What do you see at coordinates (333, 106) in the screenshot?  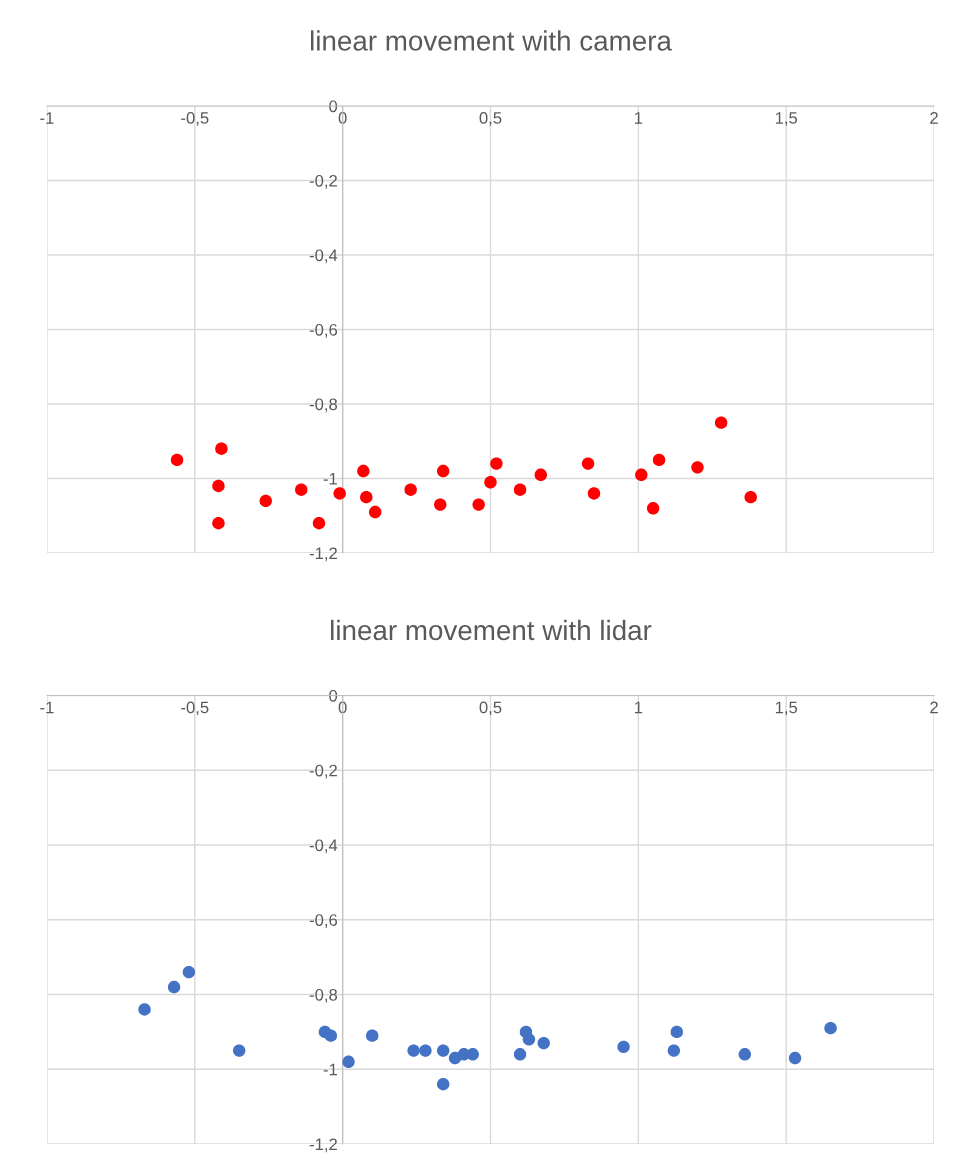 I see `y-tick-label: 0` at bounding box center [333, 106].